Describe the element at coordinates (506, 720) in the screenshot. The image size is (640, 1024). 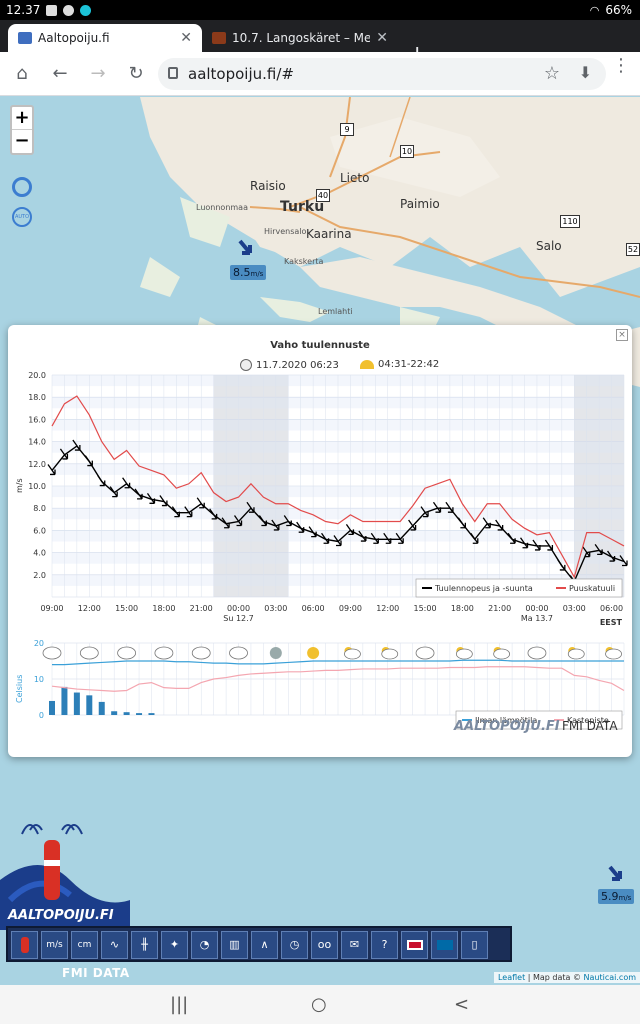
I see `legend-label: Ilman lämpötila` at that location.